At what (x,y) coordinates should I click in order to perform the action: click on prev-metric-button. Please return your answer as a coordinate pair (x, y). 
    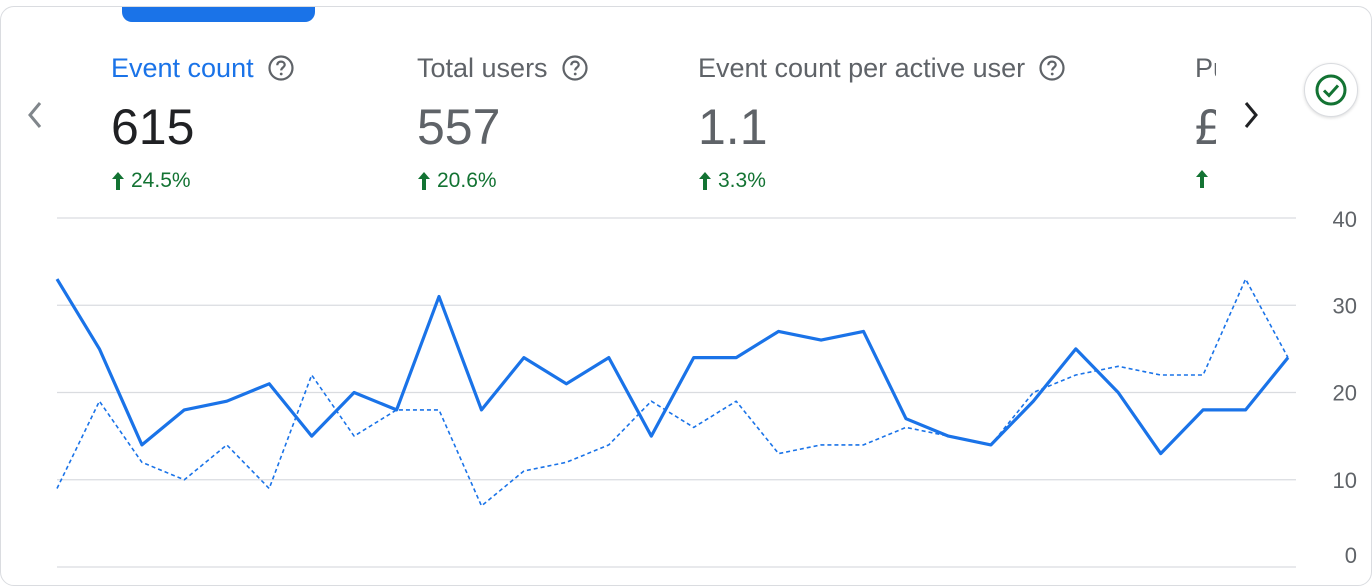
    Looking at the image, I should click on (35, 115).